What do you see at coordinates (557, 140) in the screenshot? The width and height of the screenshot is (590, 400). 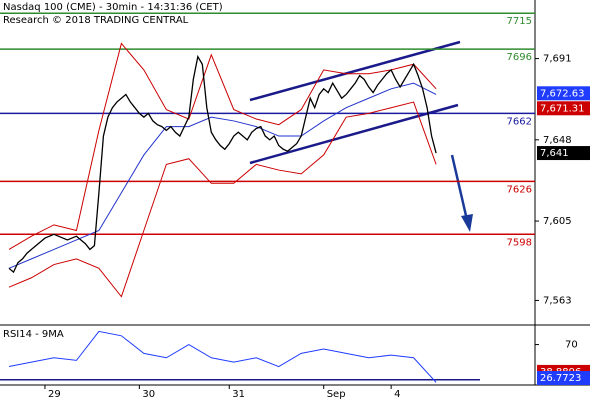 I see `y-tick-label: 7,648` at bounding box center [557, 140].